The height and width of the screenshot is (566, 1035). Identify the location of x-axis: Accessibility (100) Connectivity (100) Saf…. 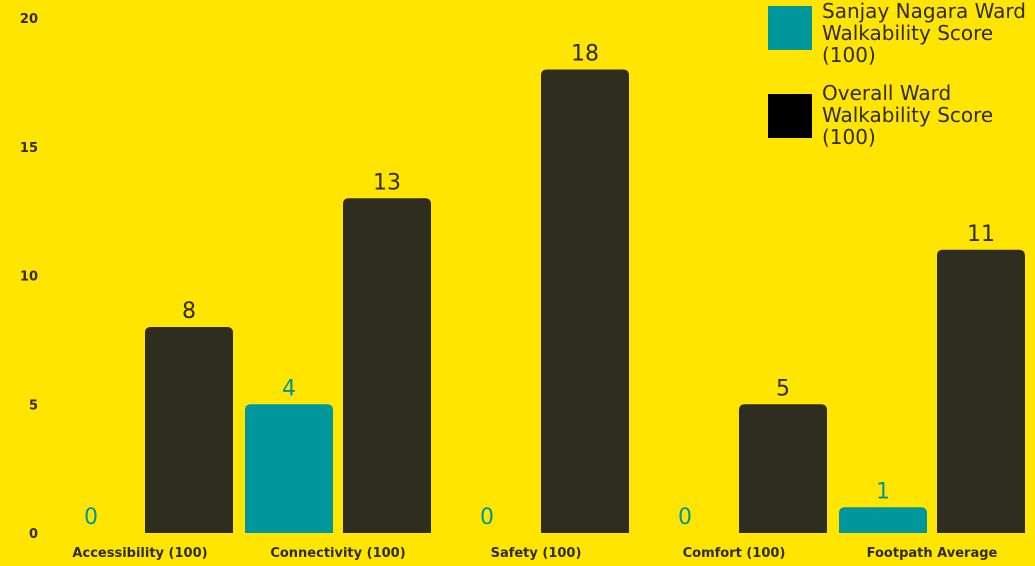
(534, 553).